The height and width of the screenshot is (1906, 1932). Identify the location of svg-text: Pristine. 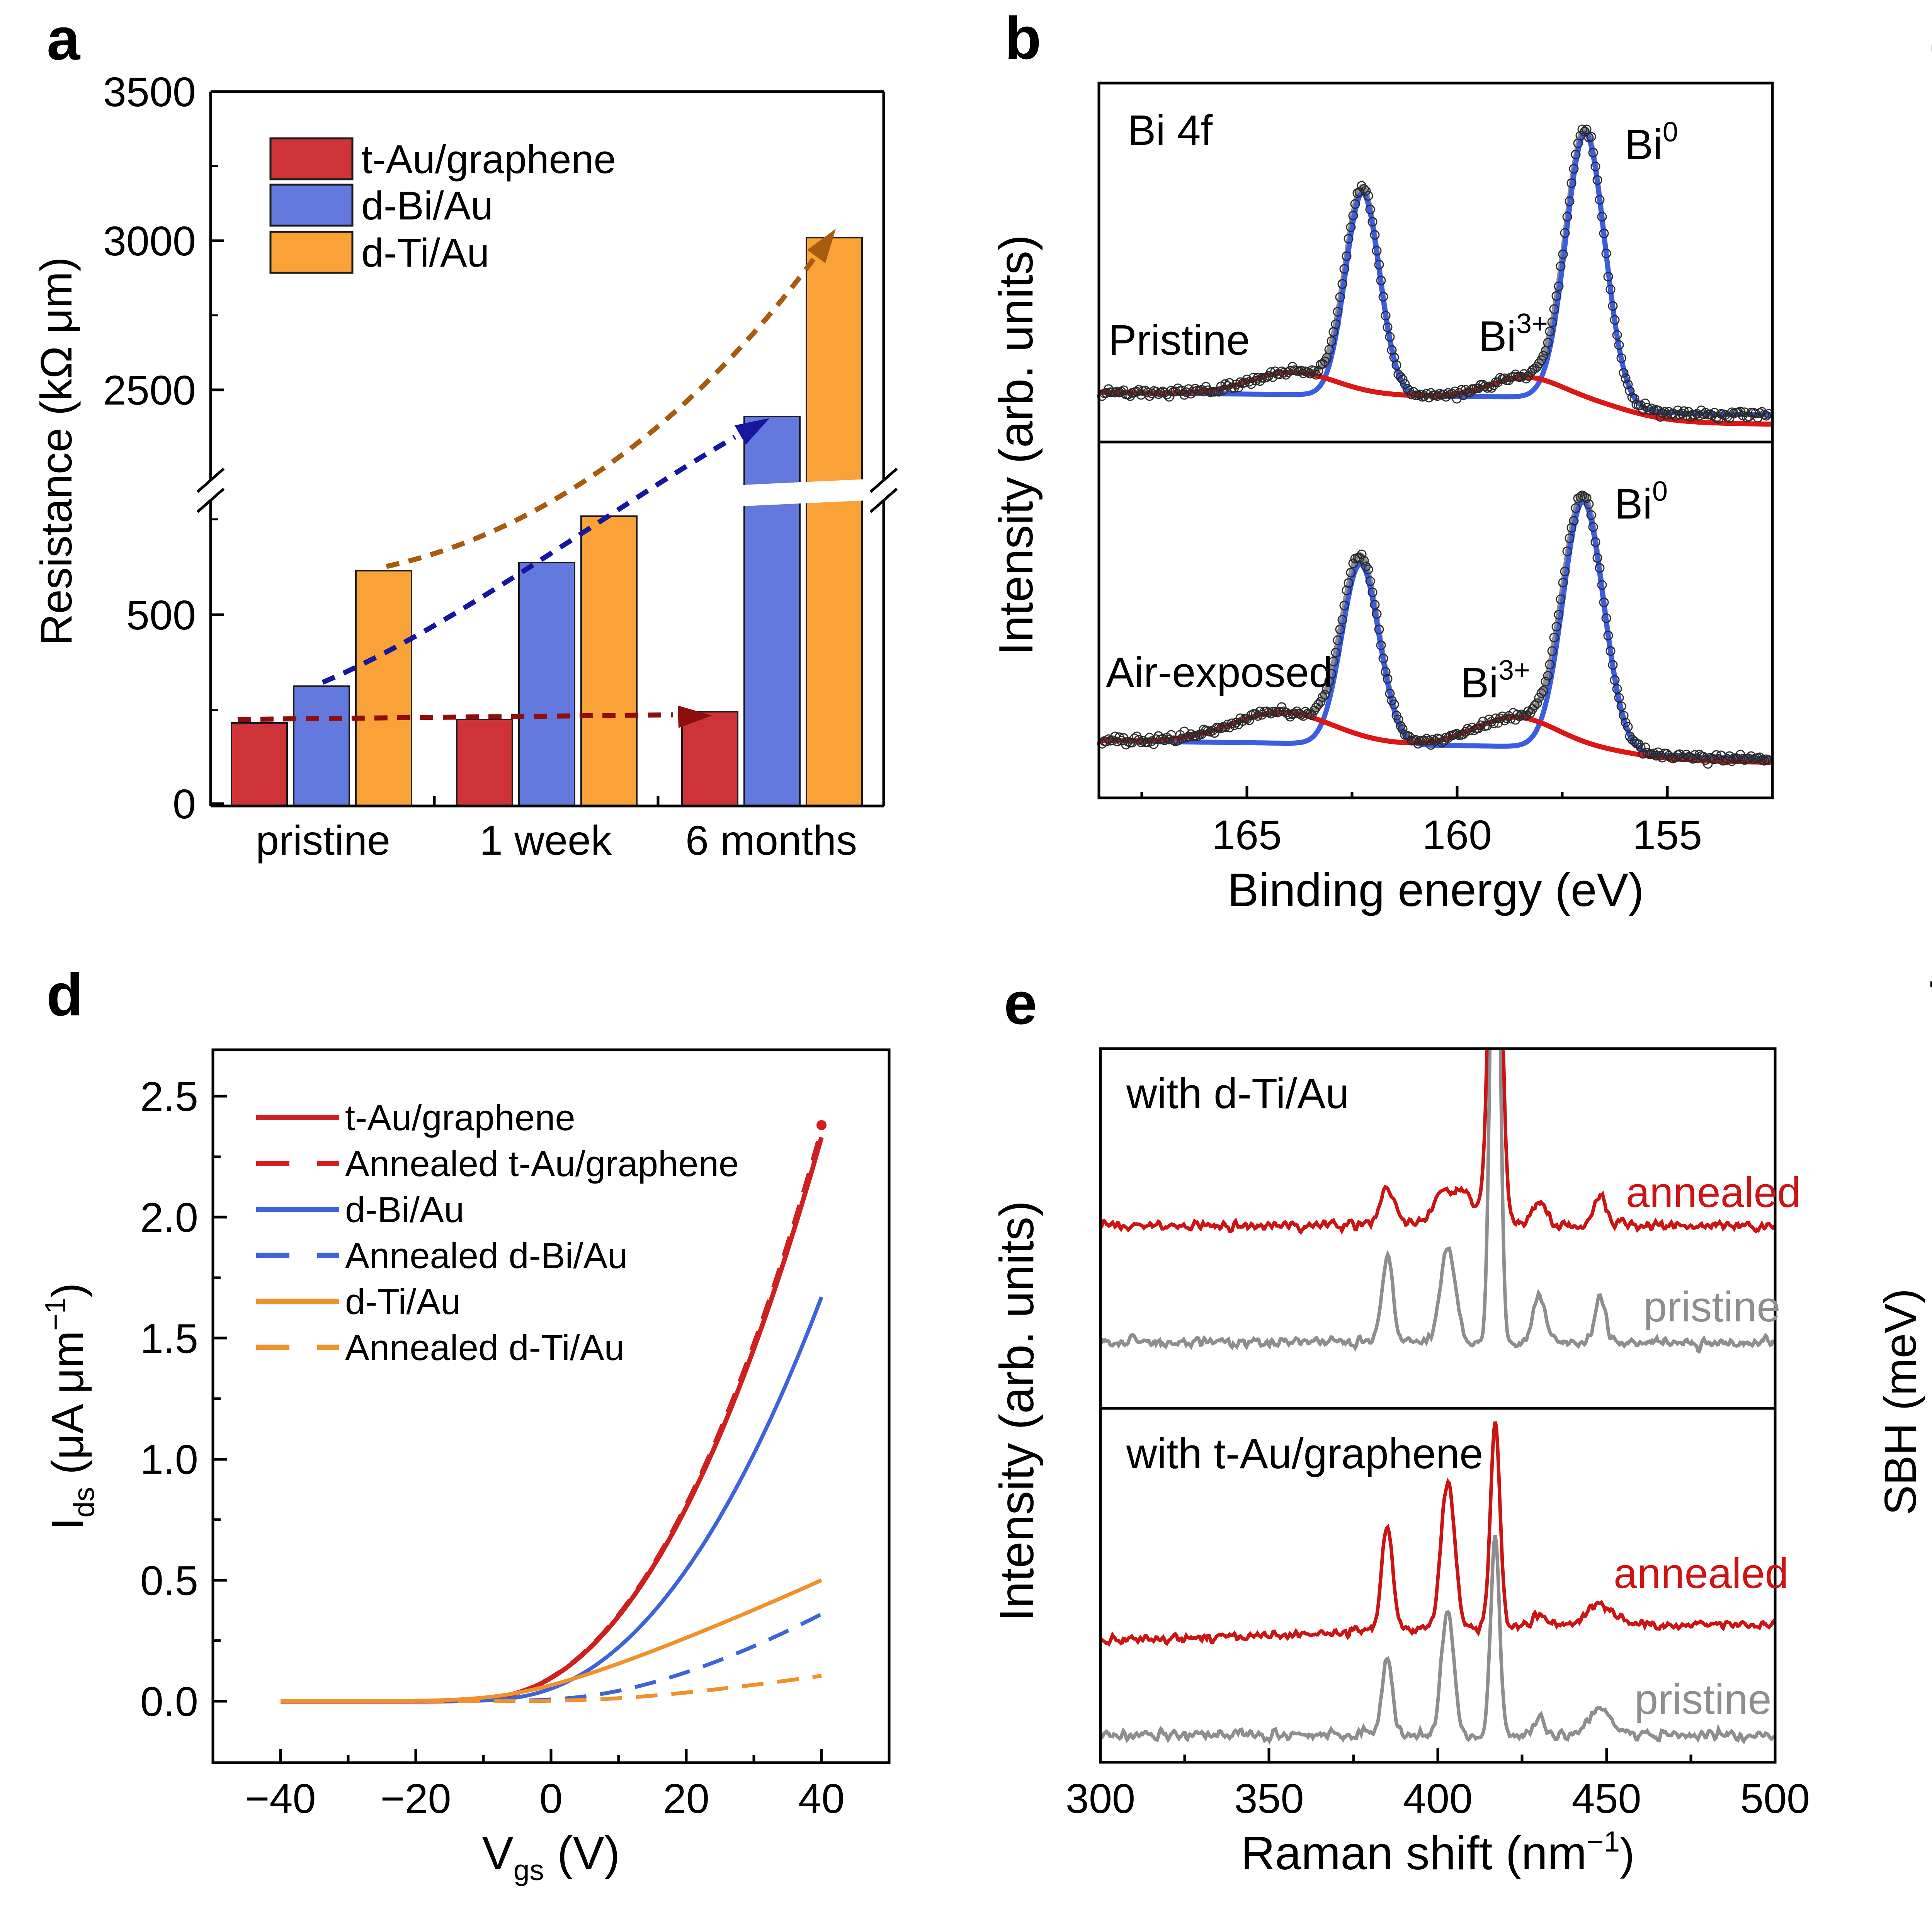
(1179, 340).